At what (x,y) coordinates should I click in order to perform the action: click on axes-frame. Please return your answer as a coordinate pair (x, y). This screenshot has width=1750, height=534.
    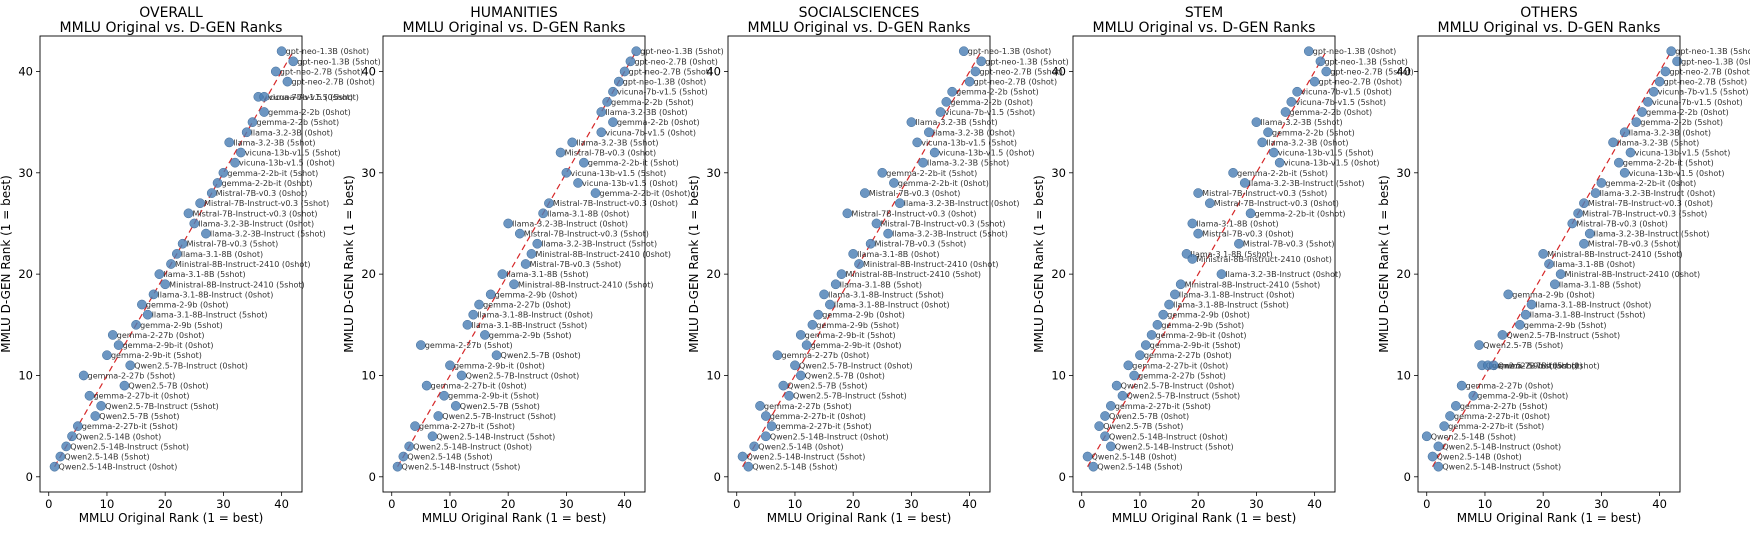
    Looking at the image, I should click on (514, 264).